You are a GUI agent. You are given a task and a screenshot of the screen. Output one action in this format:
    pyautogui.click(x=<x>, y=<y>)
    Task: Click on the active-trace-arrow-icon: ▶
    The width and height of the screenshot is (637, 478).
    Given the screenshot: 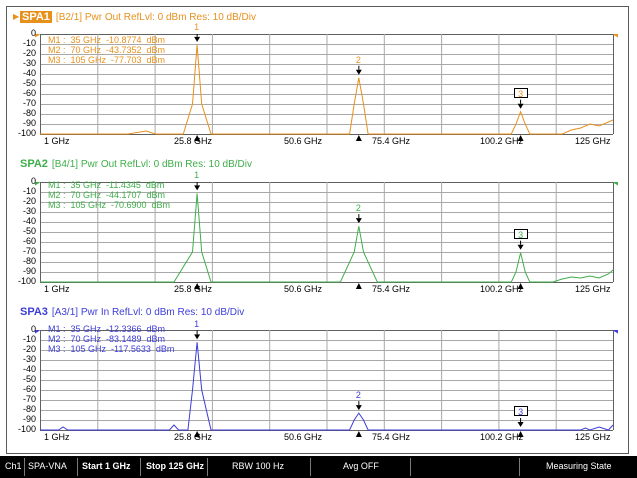 What is the action you would take?
    pyautogui.click(x=16, y=16)
    